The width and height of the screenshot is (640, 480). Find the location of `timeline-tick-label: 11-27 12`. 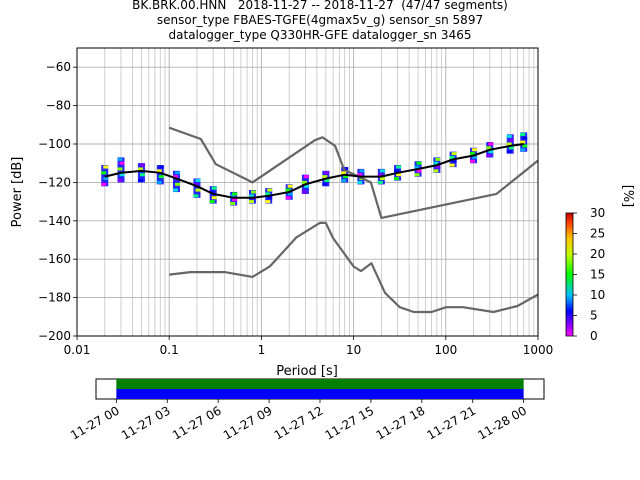

timeline-tick-label: 11-27 12 is located at coordinates (299, 422).